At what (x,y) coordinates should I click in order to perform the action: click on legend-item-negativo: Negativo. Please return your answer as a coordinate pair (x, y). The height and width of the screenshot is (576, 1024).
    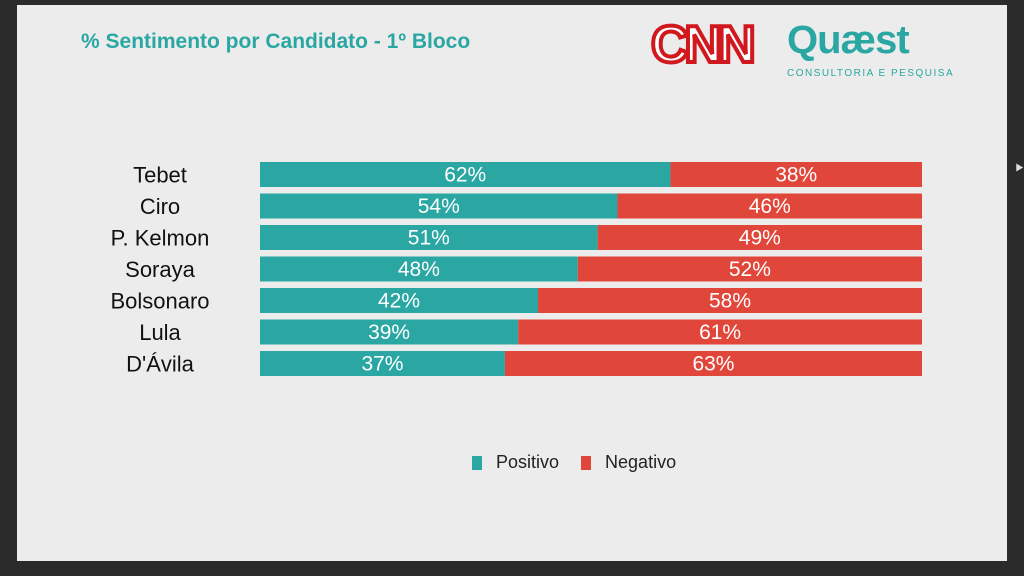
    Looking at the image, I should click on (628, 462).